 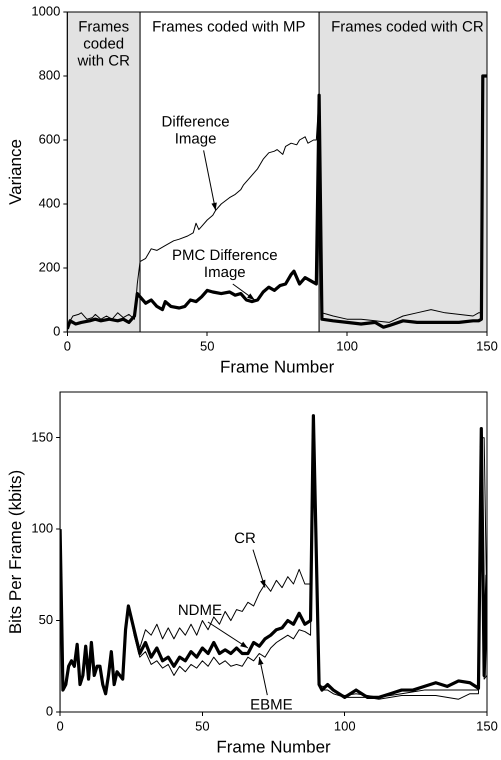 I want to click on y-tick-label: 100, so click(x=42, y=528).